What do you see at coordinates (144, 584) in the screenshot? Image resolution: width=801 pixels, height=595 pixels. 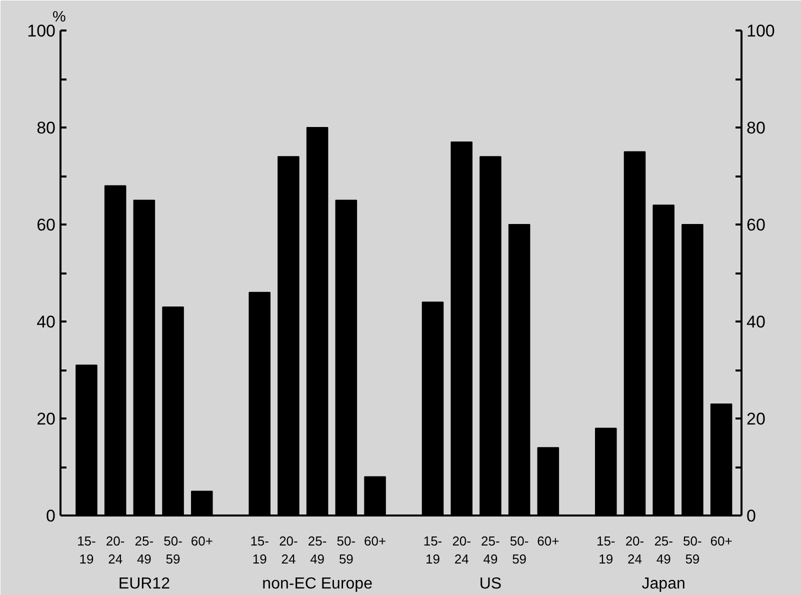 I see `text: EUR12` at bounding box center [144, 584].